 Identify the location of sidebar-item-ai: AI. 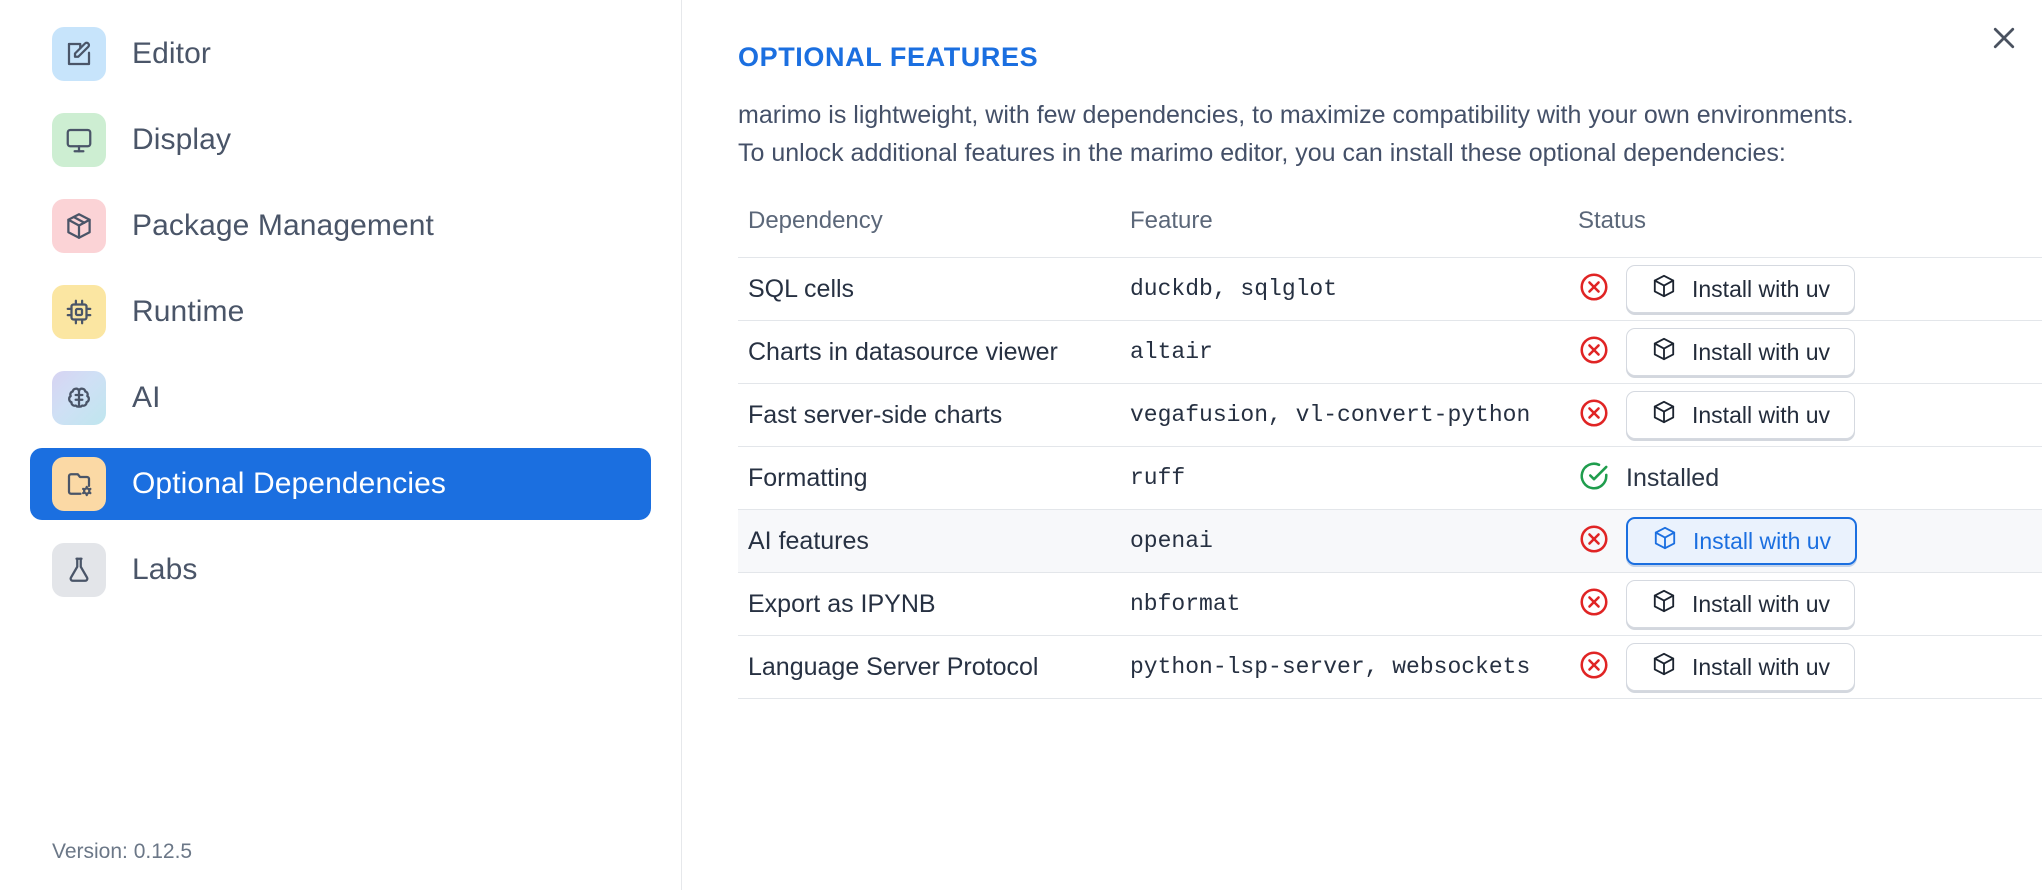
(340, 398).